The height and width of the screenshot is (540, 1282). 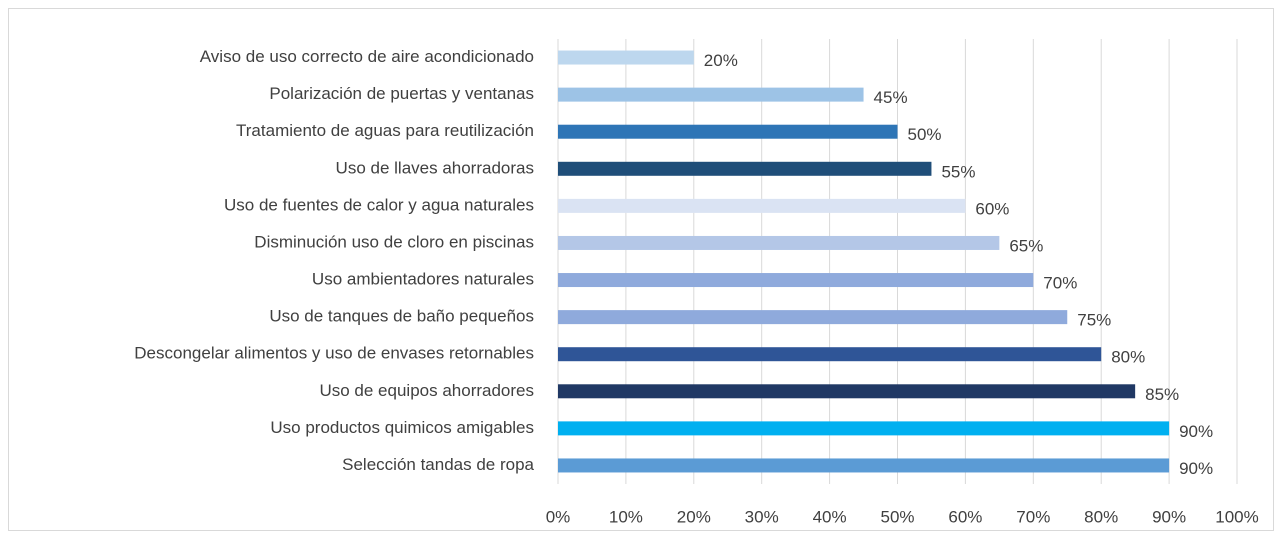 What do you see at coordinates (385, 130) in the screenshot?
I see `y-tick-label: Tratamiento de aguas para reutilización` at bounding box center [385, 130].